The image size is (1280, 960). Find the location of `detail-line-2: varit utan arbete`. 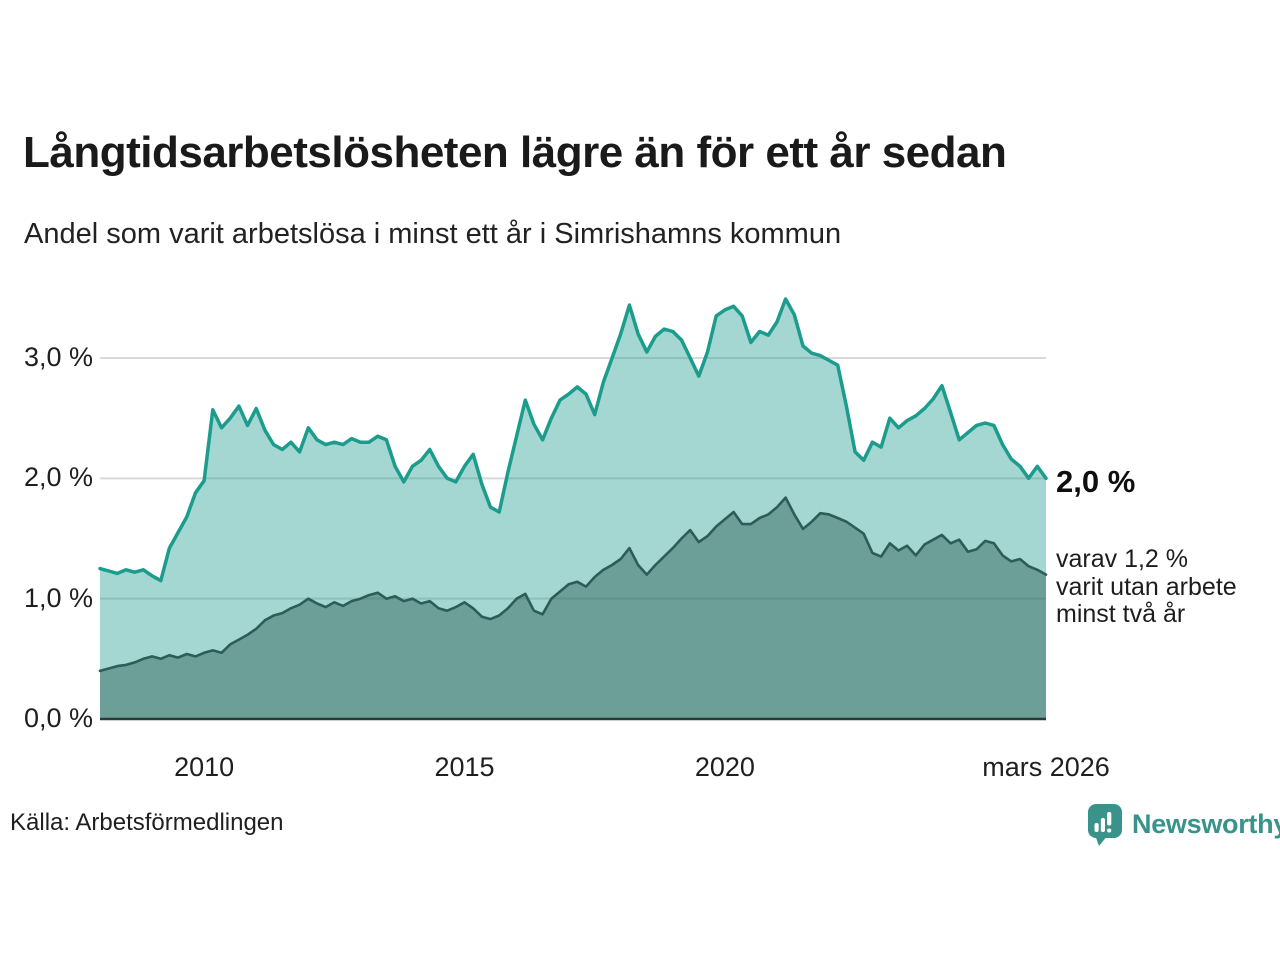

detail-line-2: varit utan arbete is located at coordinates (1146, 586).